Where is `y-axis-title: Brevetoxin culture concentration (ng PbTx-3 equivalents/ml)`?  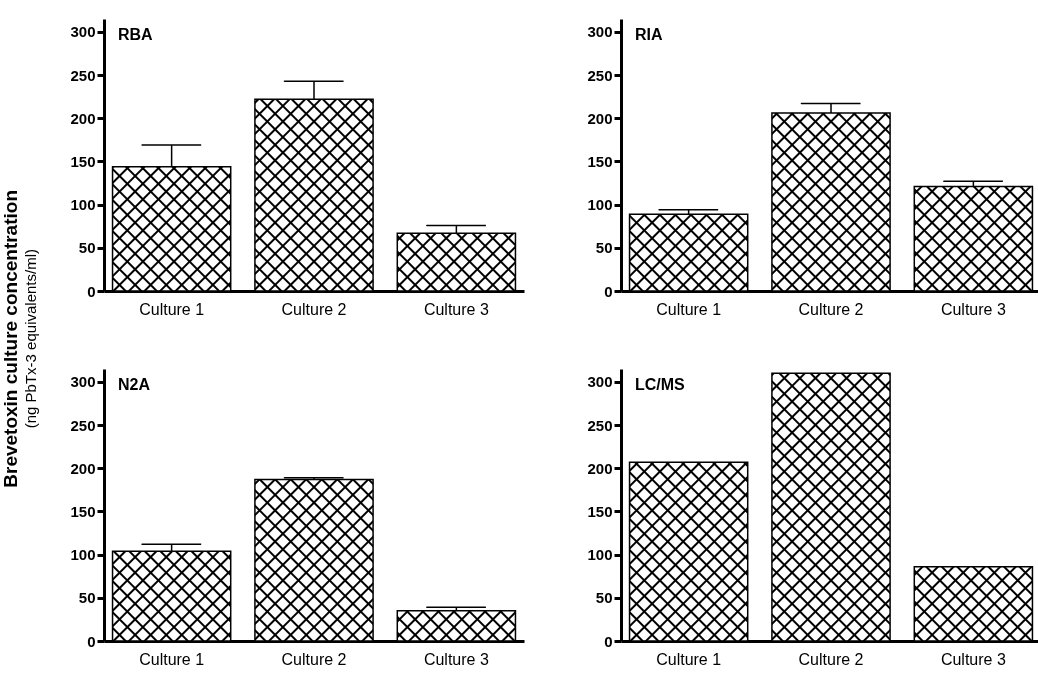
y-axis-title: Brevetoxin culture concentration (ng PbTx-3 equivalents/ml) is located at coordinates (19, 338).